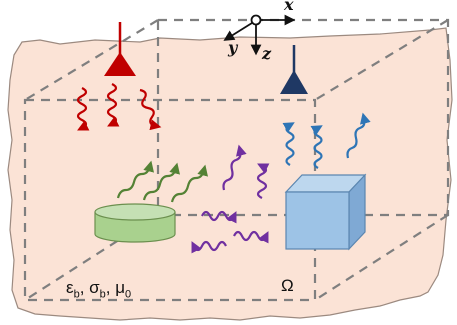 This screenshot has width=457, height=325. Describe the element at coordinates (233, 47) in the screenshot. I see `axis-y-label: y` at that location.